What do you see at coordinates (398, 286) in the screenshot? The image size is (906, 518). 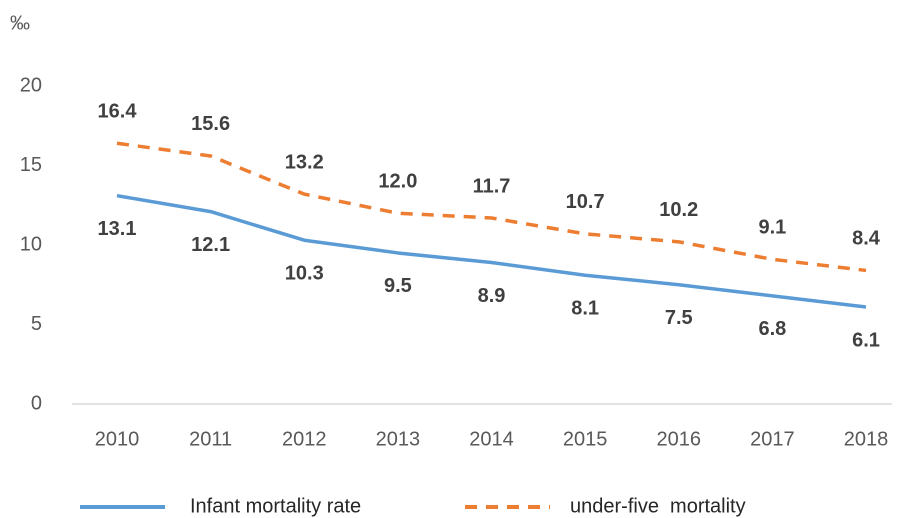 I see `data-label: 9.5` at bounding box center [398, 286].